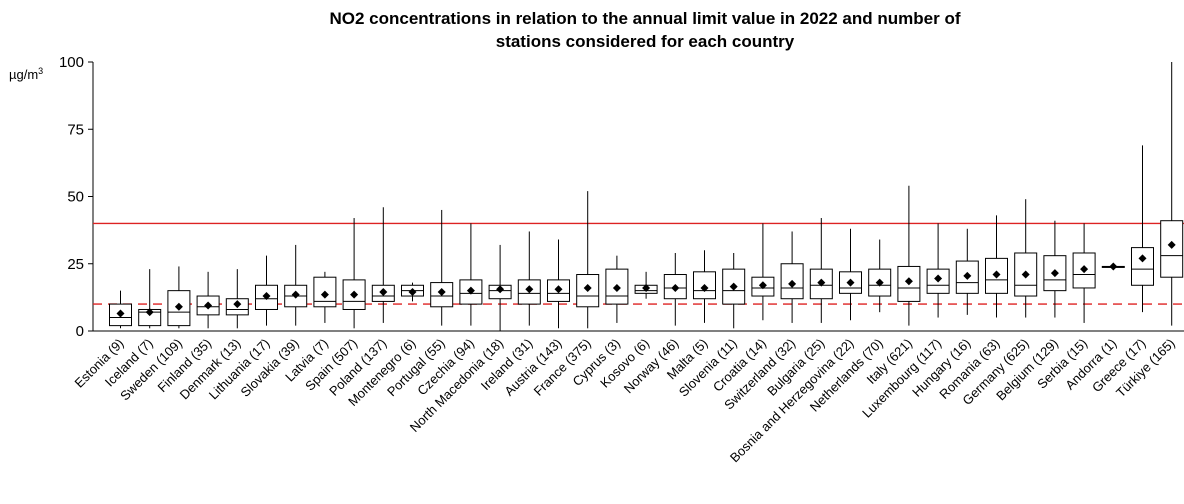 The height and width of the screenshot is (504, 1184). I want to click on y-tick-label: 50, so click(75, 197).